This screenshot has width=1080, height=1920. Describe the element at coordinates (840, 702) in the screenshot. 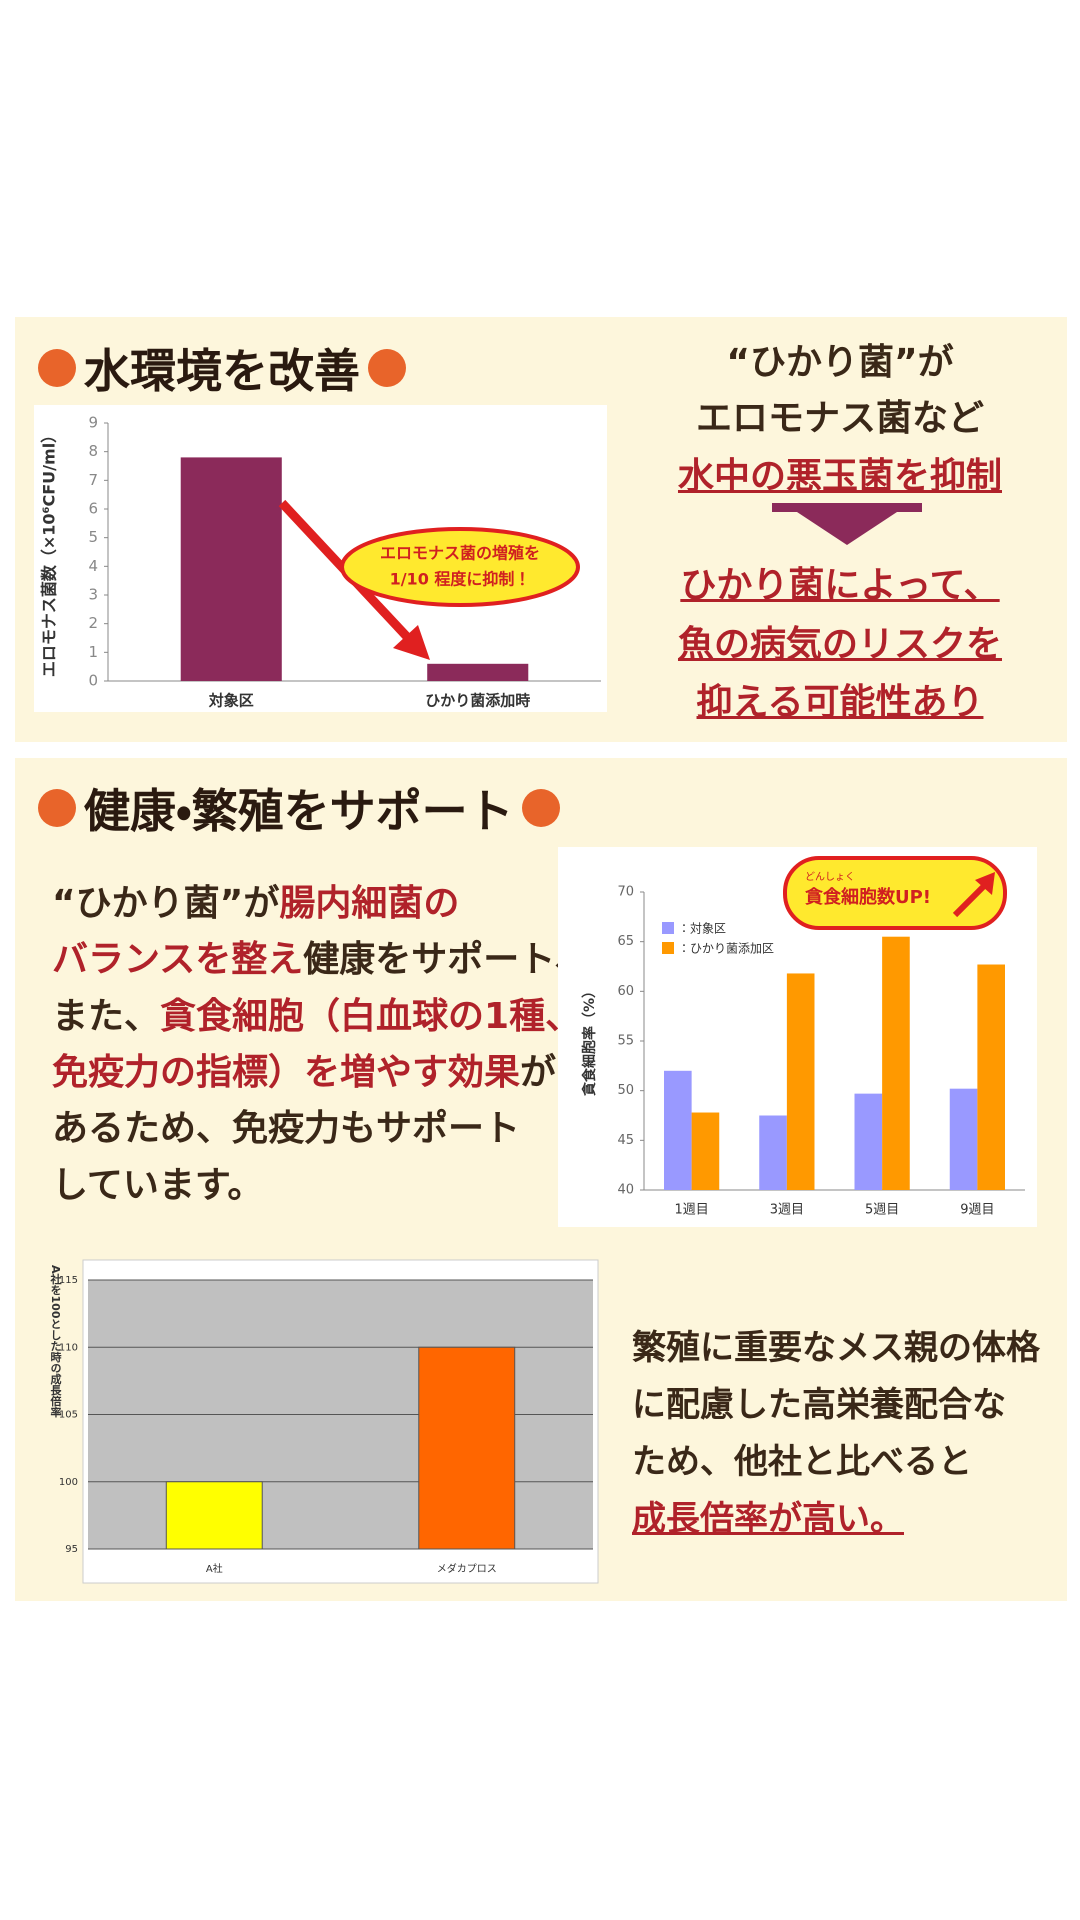

I see `text: 抑える可能性あり` at that location.